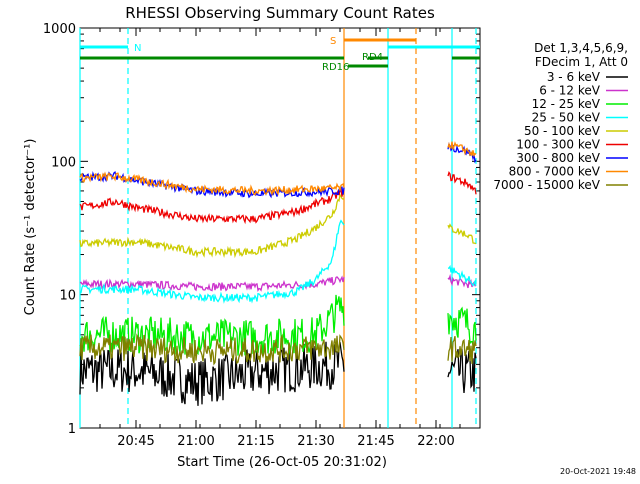  What do you see at coordinates (135, 441) in the screenshot?
I see `x-tick-label: 20:45` at bounding box center [135, 441].